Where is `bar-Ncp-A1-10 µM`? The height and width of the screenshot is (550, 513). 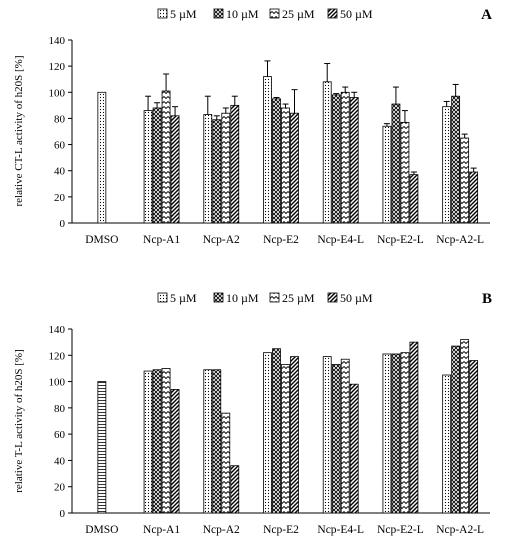 bar-Ncp-A1-10 µM is located at coordinates (157, 165).